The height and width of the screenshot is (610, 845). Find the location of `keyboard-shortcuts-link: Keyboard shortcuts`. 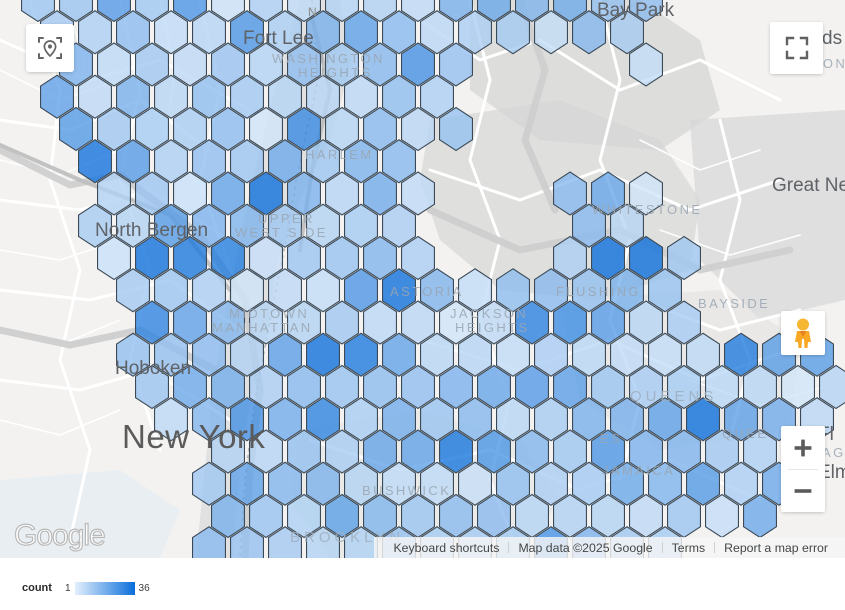

keyboard-shortcuts-link: Keyboard shortcuts is located at coordinates (446, 547).